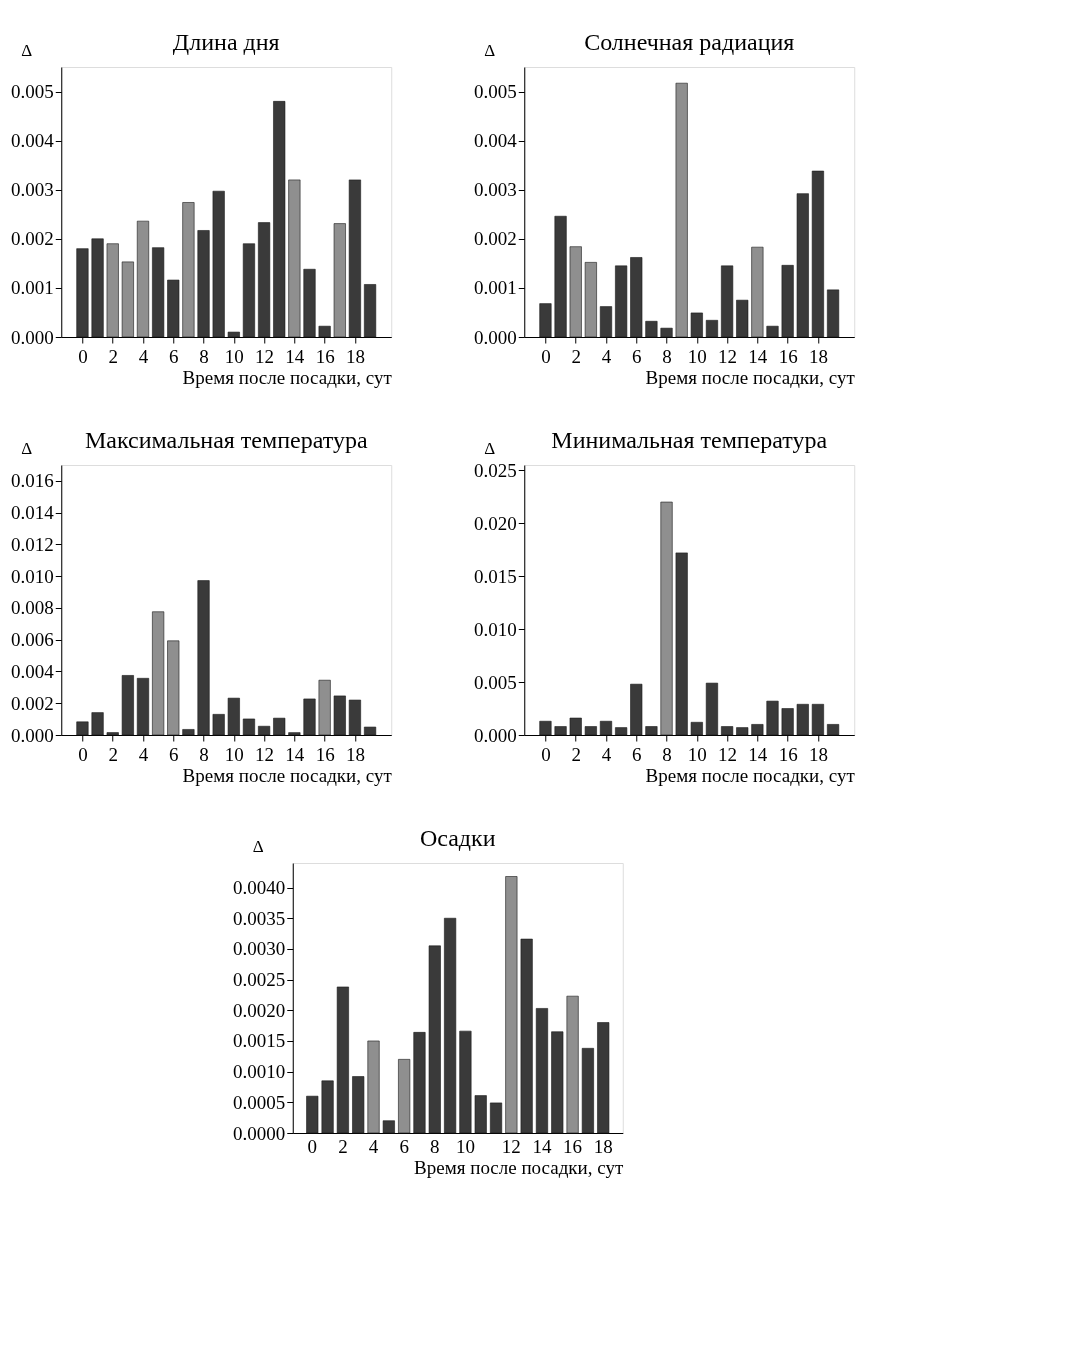  I want to click on y-tick-label: 0.0020, so click(259, 1010).